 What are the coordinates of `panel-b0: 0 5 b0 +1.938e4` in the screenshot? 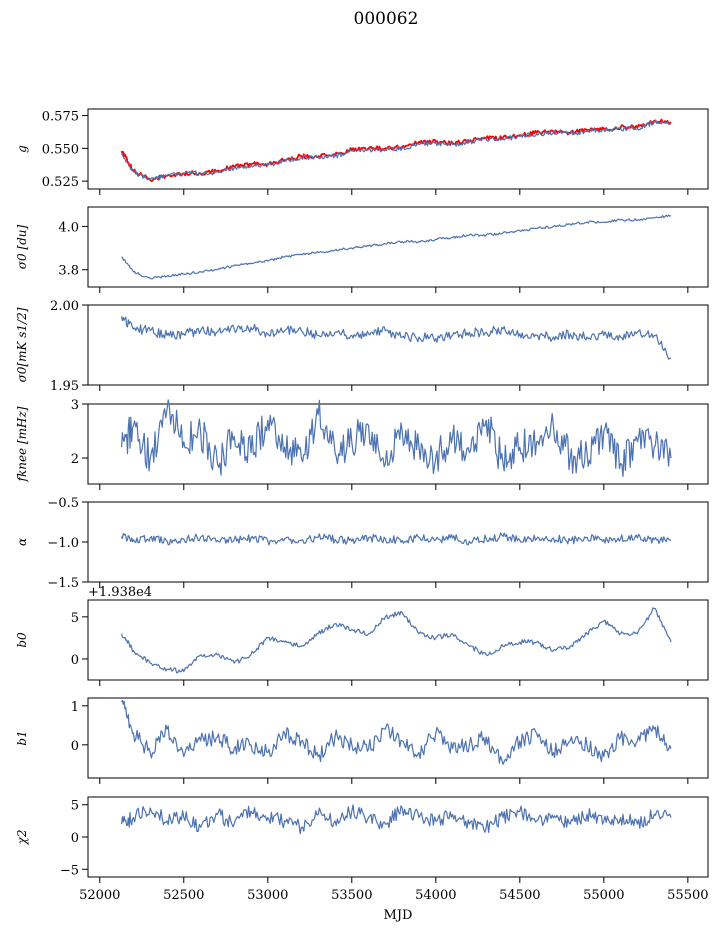 It's located at (362, 635).